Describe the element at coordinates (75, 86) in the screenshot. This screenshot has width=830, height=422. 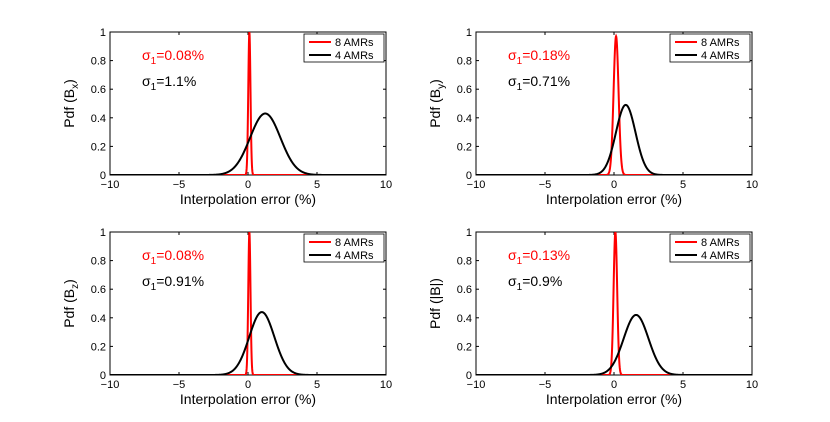
I see `y-axis-label-sub: x` at that location.